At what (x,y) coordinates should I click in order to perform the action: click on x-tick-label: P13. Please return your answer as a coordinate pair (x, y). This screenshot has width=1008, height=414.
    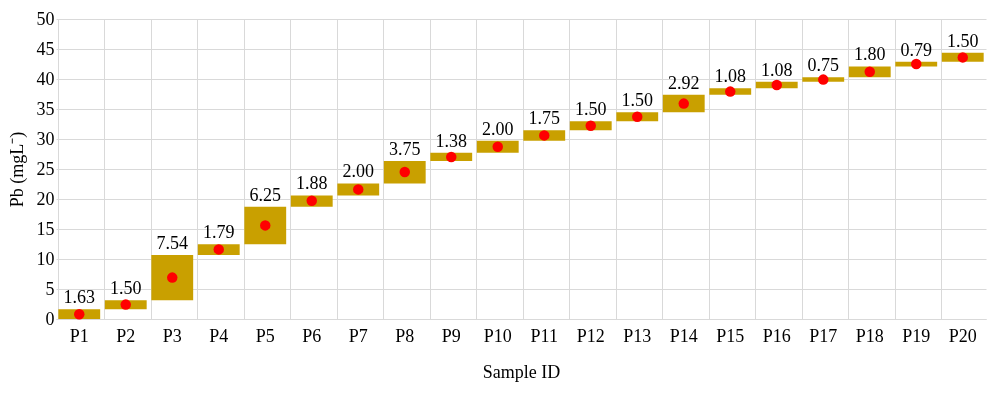
    Looking at the image, I should click on (637, 335).